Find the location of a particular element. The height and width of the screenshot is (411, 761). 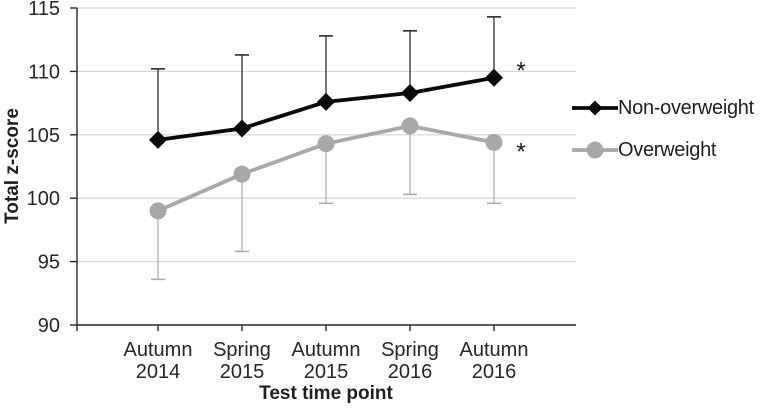

x-axis-title: Test time point is located at coordinates (326, 393).